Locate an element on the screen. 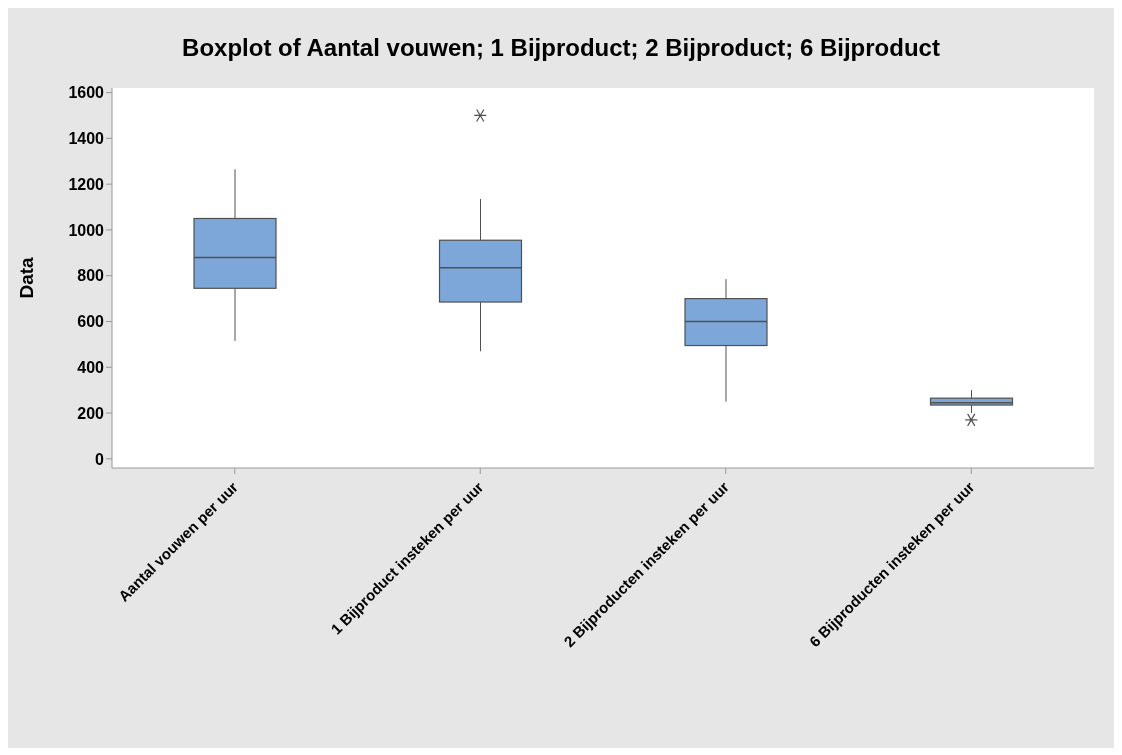 This screenshot has height=755, width=1122. y-tick-label: 1200 is located at coordinates (86, 184).